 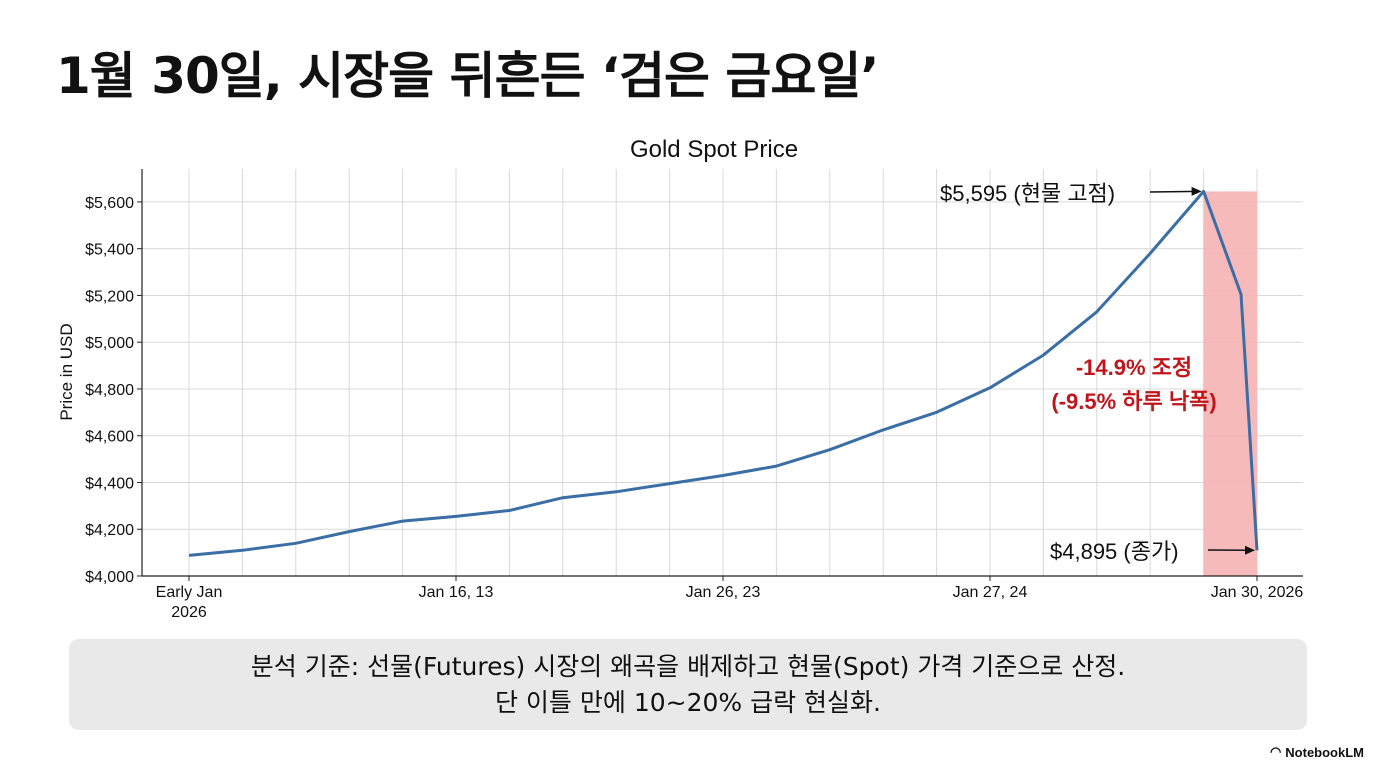 I want to click on page-title: 1월 30일, 시장을 뒤흔든 ‘검은 금요일’, so click(x=467, y=76).